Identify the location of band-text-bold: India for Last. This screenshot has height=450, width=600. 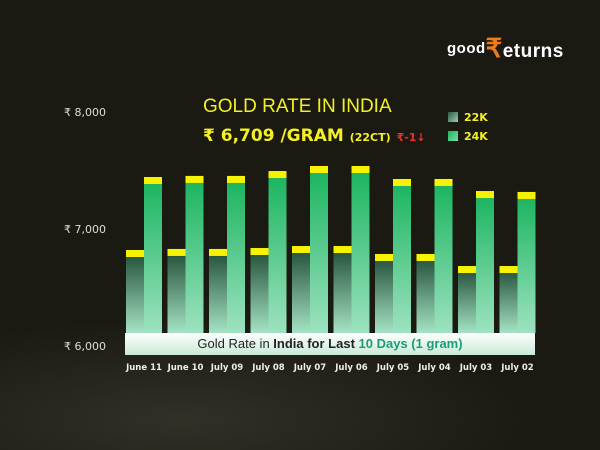
(316, 343).